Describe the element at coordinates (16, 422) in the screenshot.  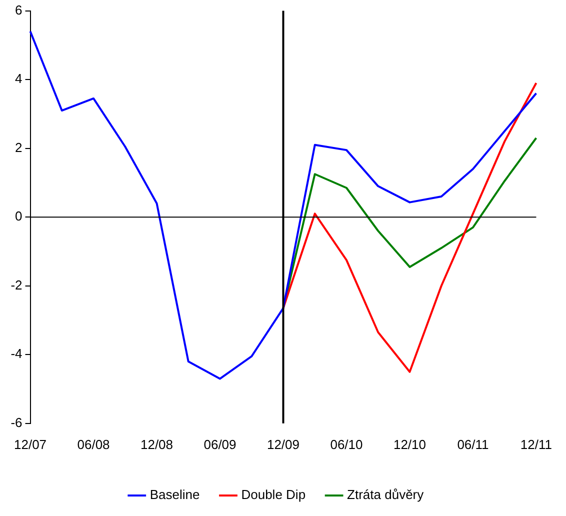
I see `y-tick-label: -6` at that location.